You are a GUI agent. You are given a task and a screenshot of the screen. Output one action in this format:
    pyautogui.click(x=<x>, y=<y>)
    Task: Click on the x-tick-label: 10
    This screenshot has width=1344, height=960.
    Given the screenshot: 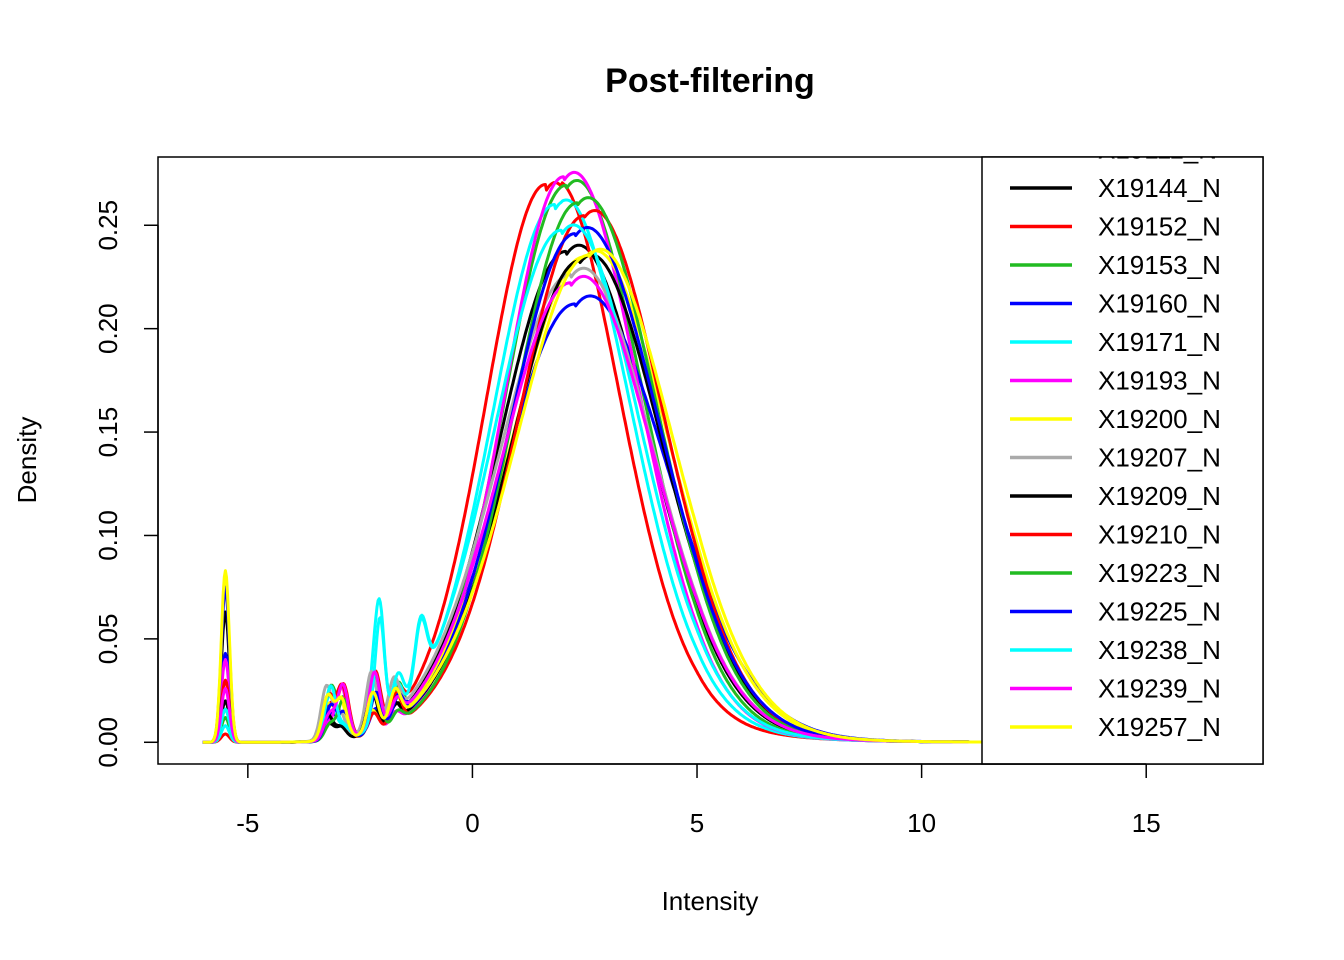 What is the action you would take?
    pyautogui.click(x=921, y=823)
    